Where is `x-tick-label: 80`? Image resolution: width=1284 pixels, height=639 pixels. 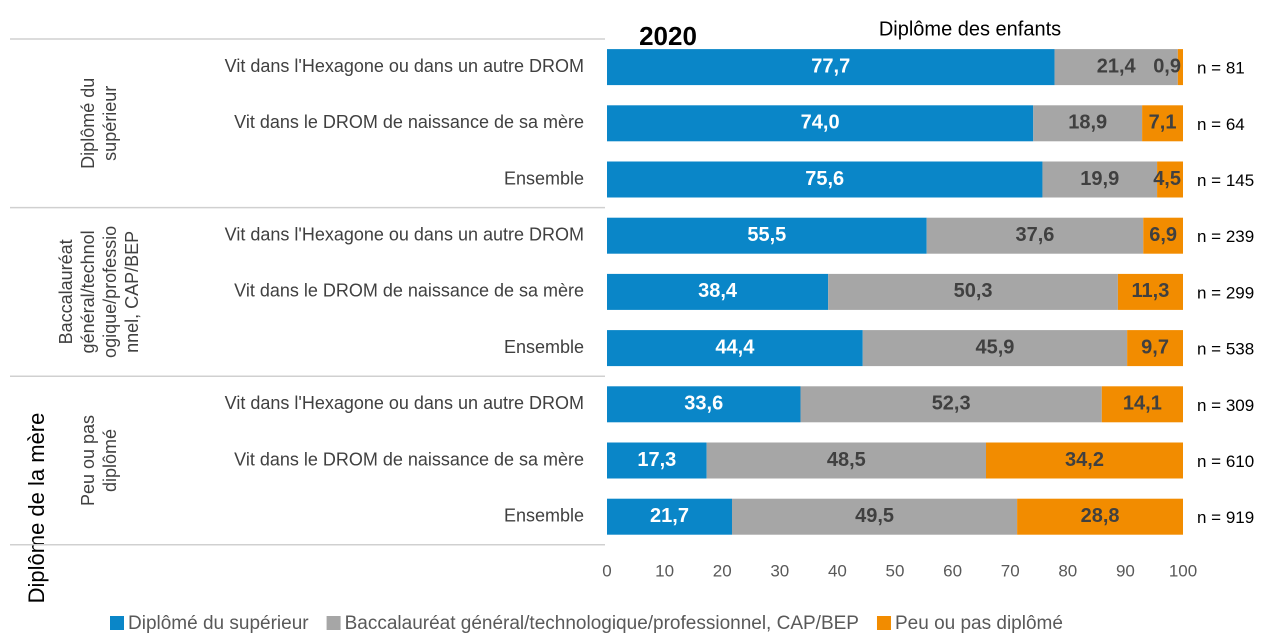 x-tick-label: 80 is located at coordinates (1067, 570).